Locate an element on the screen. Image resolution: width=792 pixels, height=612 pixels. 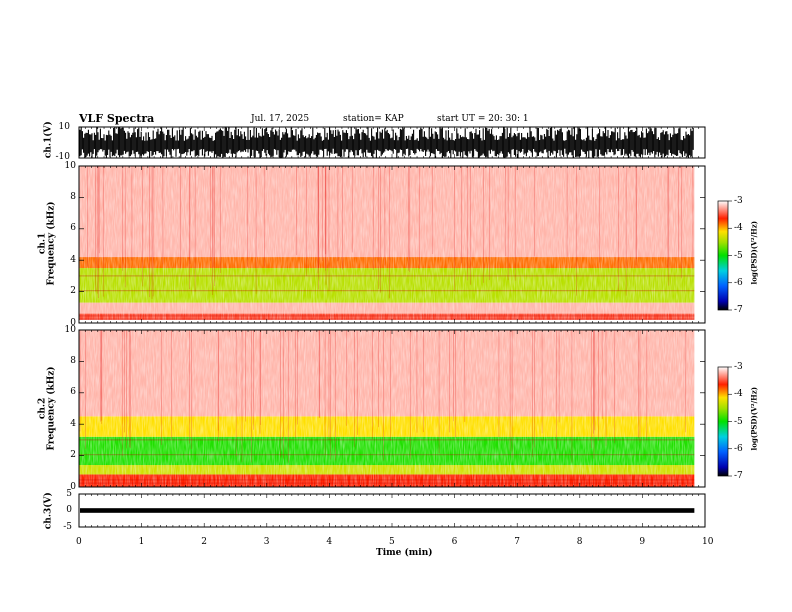
x-tick-label: 1 is located at coordinates (141, 542).